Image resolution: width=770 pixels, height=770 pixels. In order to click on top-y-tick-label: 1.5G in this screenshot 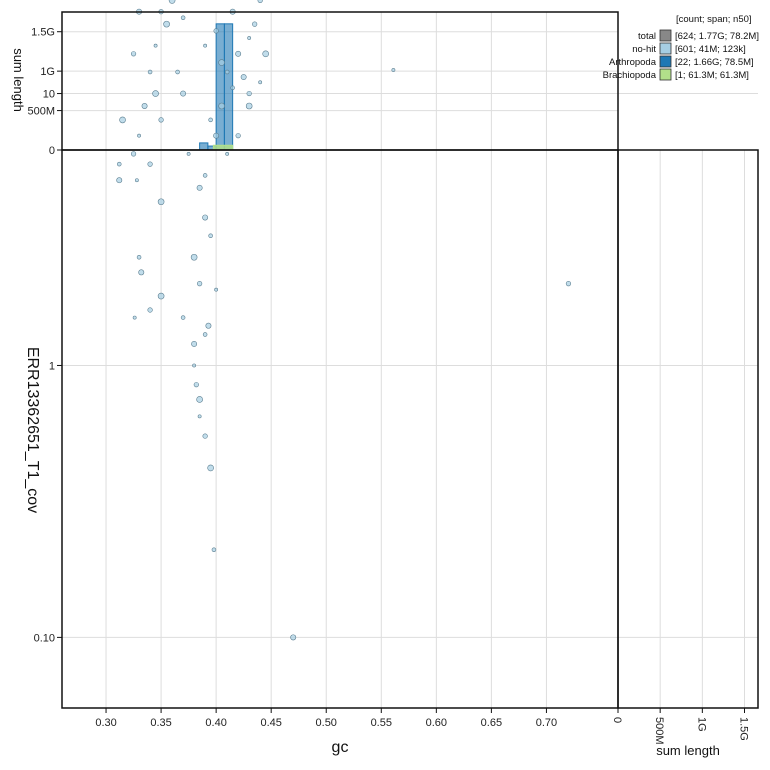, I will do `click(43, 33)`.